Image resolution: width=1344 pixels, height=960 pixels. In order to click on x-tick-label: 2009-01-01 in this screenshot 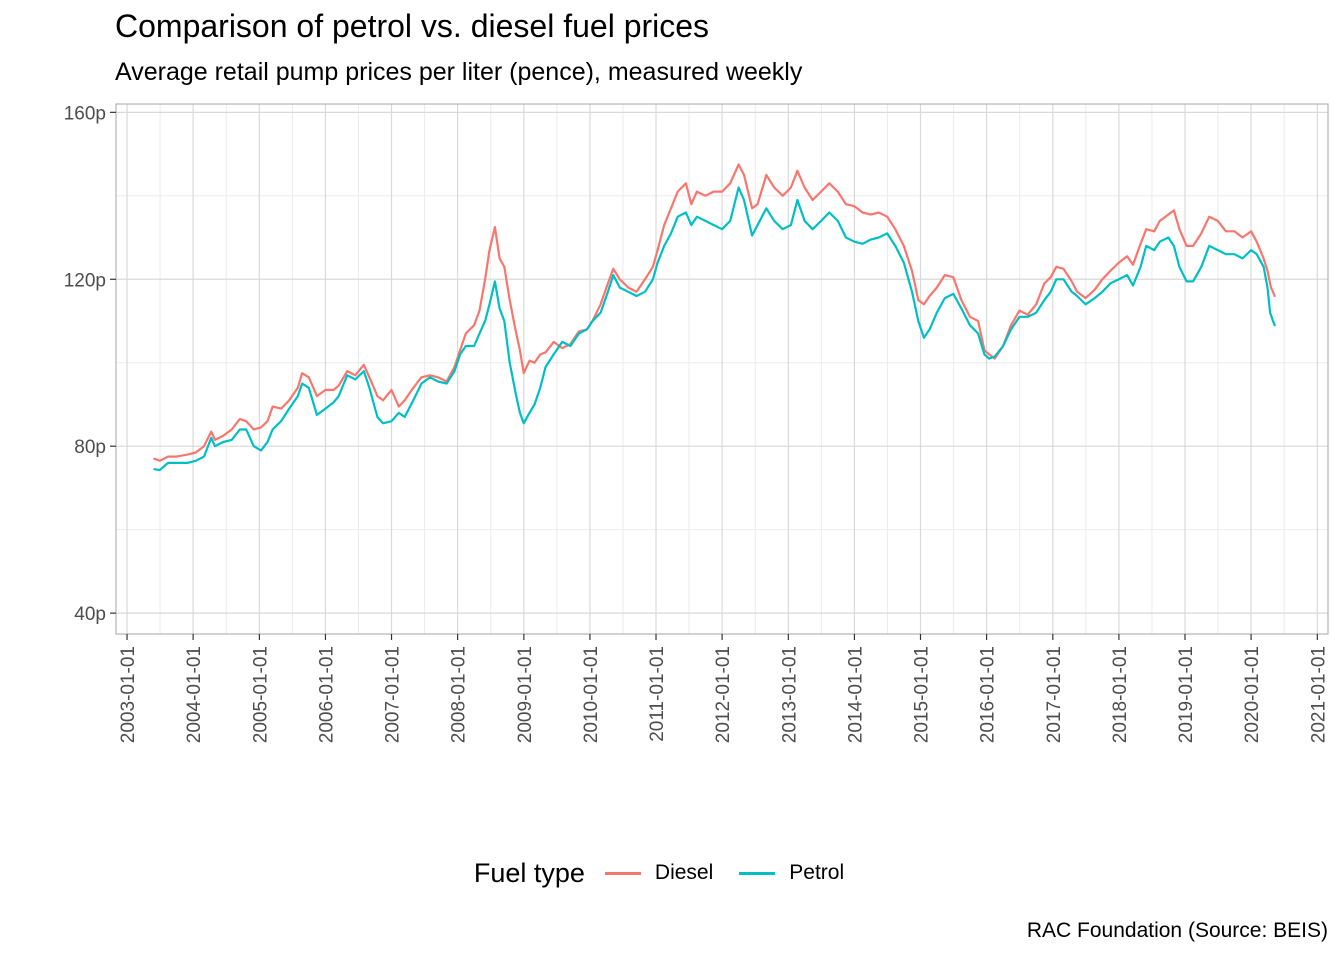, I will do `click(525, 694)`.